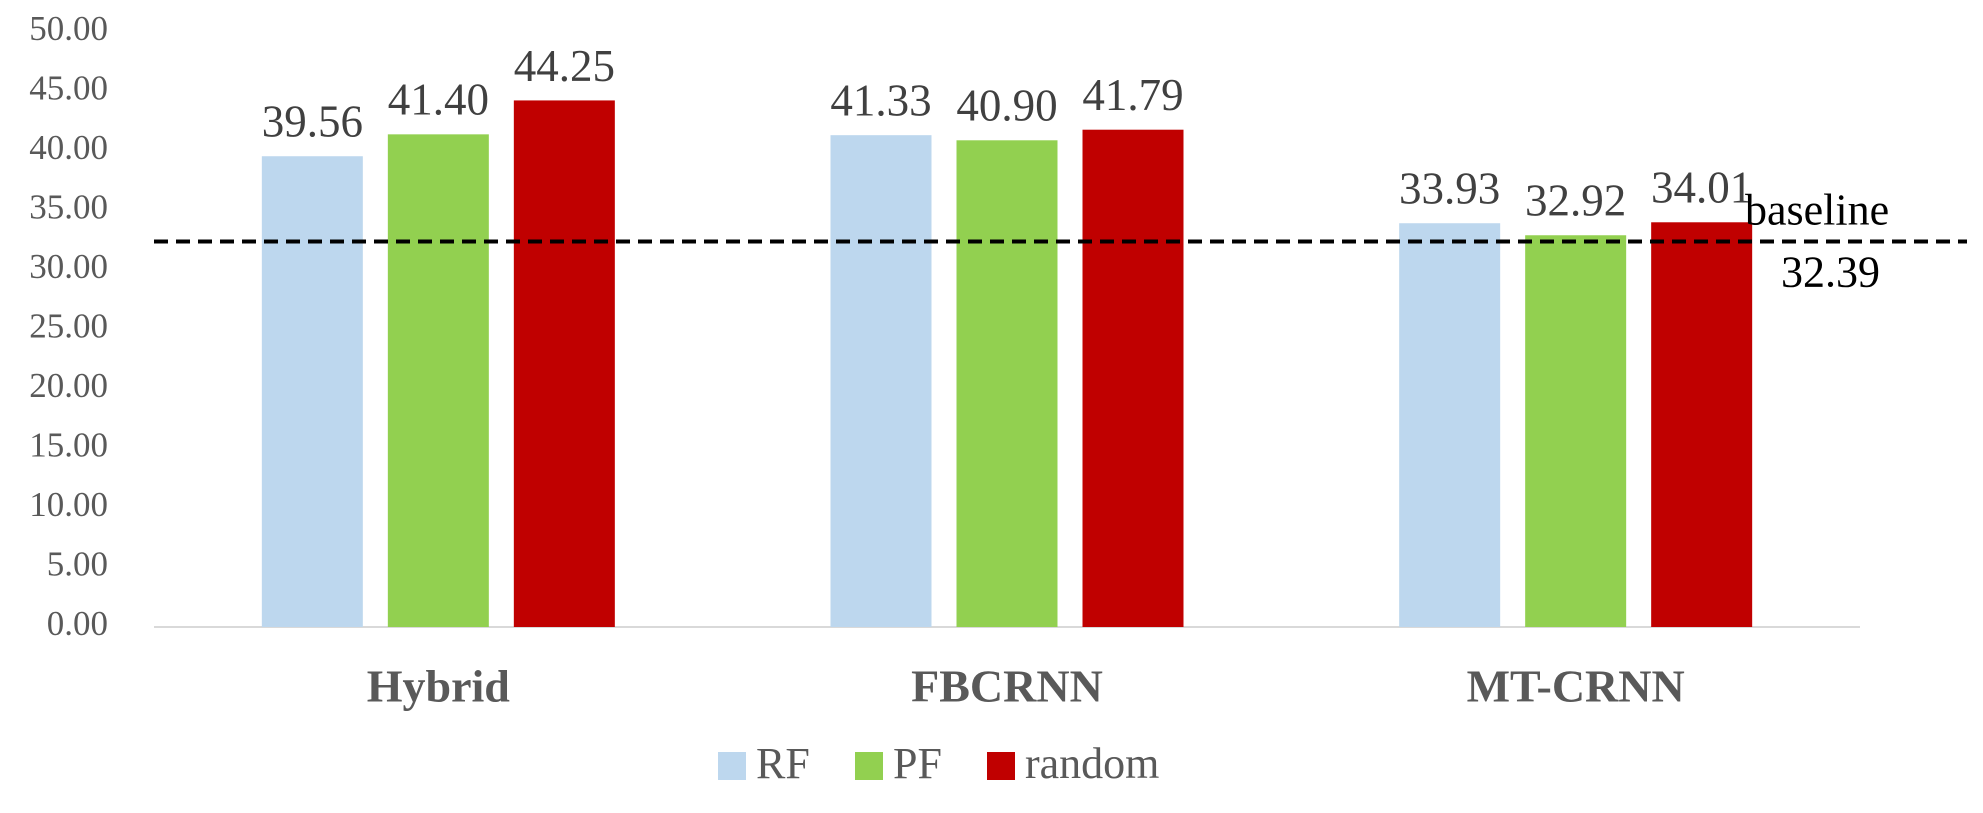  I want to click on x-tick-label: FBCRNN, so click(1007, 686).